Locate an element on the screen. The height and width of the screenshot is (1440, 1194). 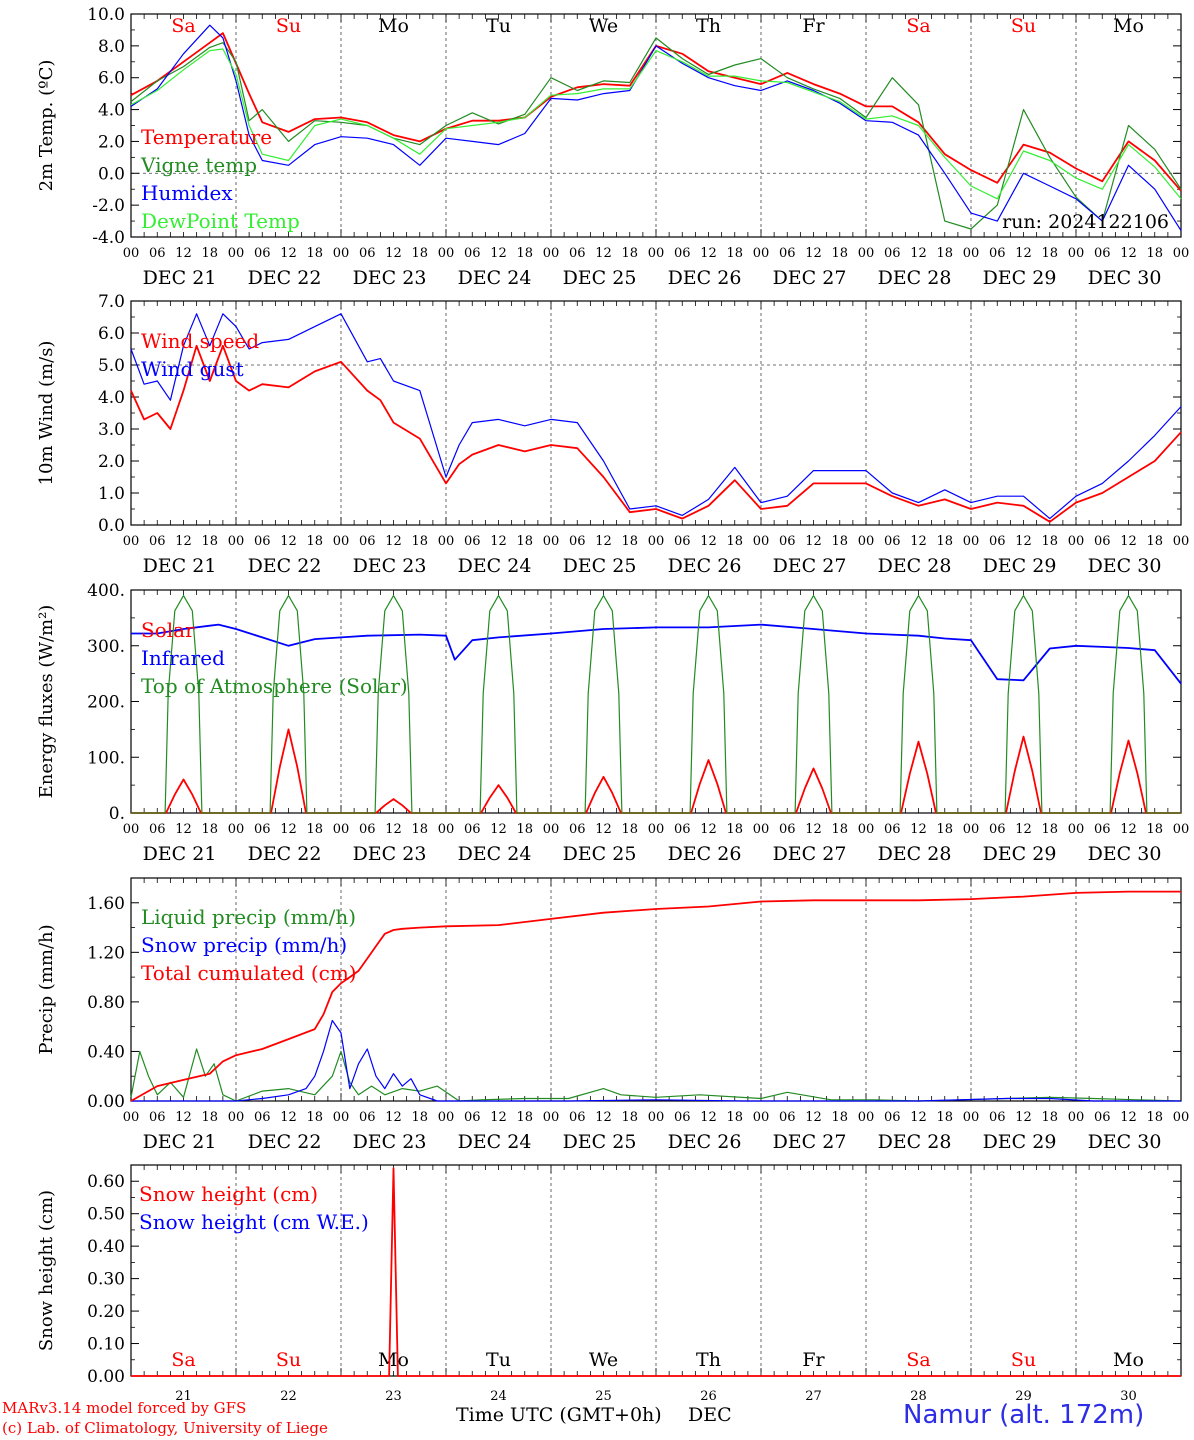
y-tick-label: 0.40 is located at coordinates (106, 1052).